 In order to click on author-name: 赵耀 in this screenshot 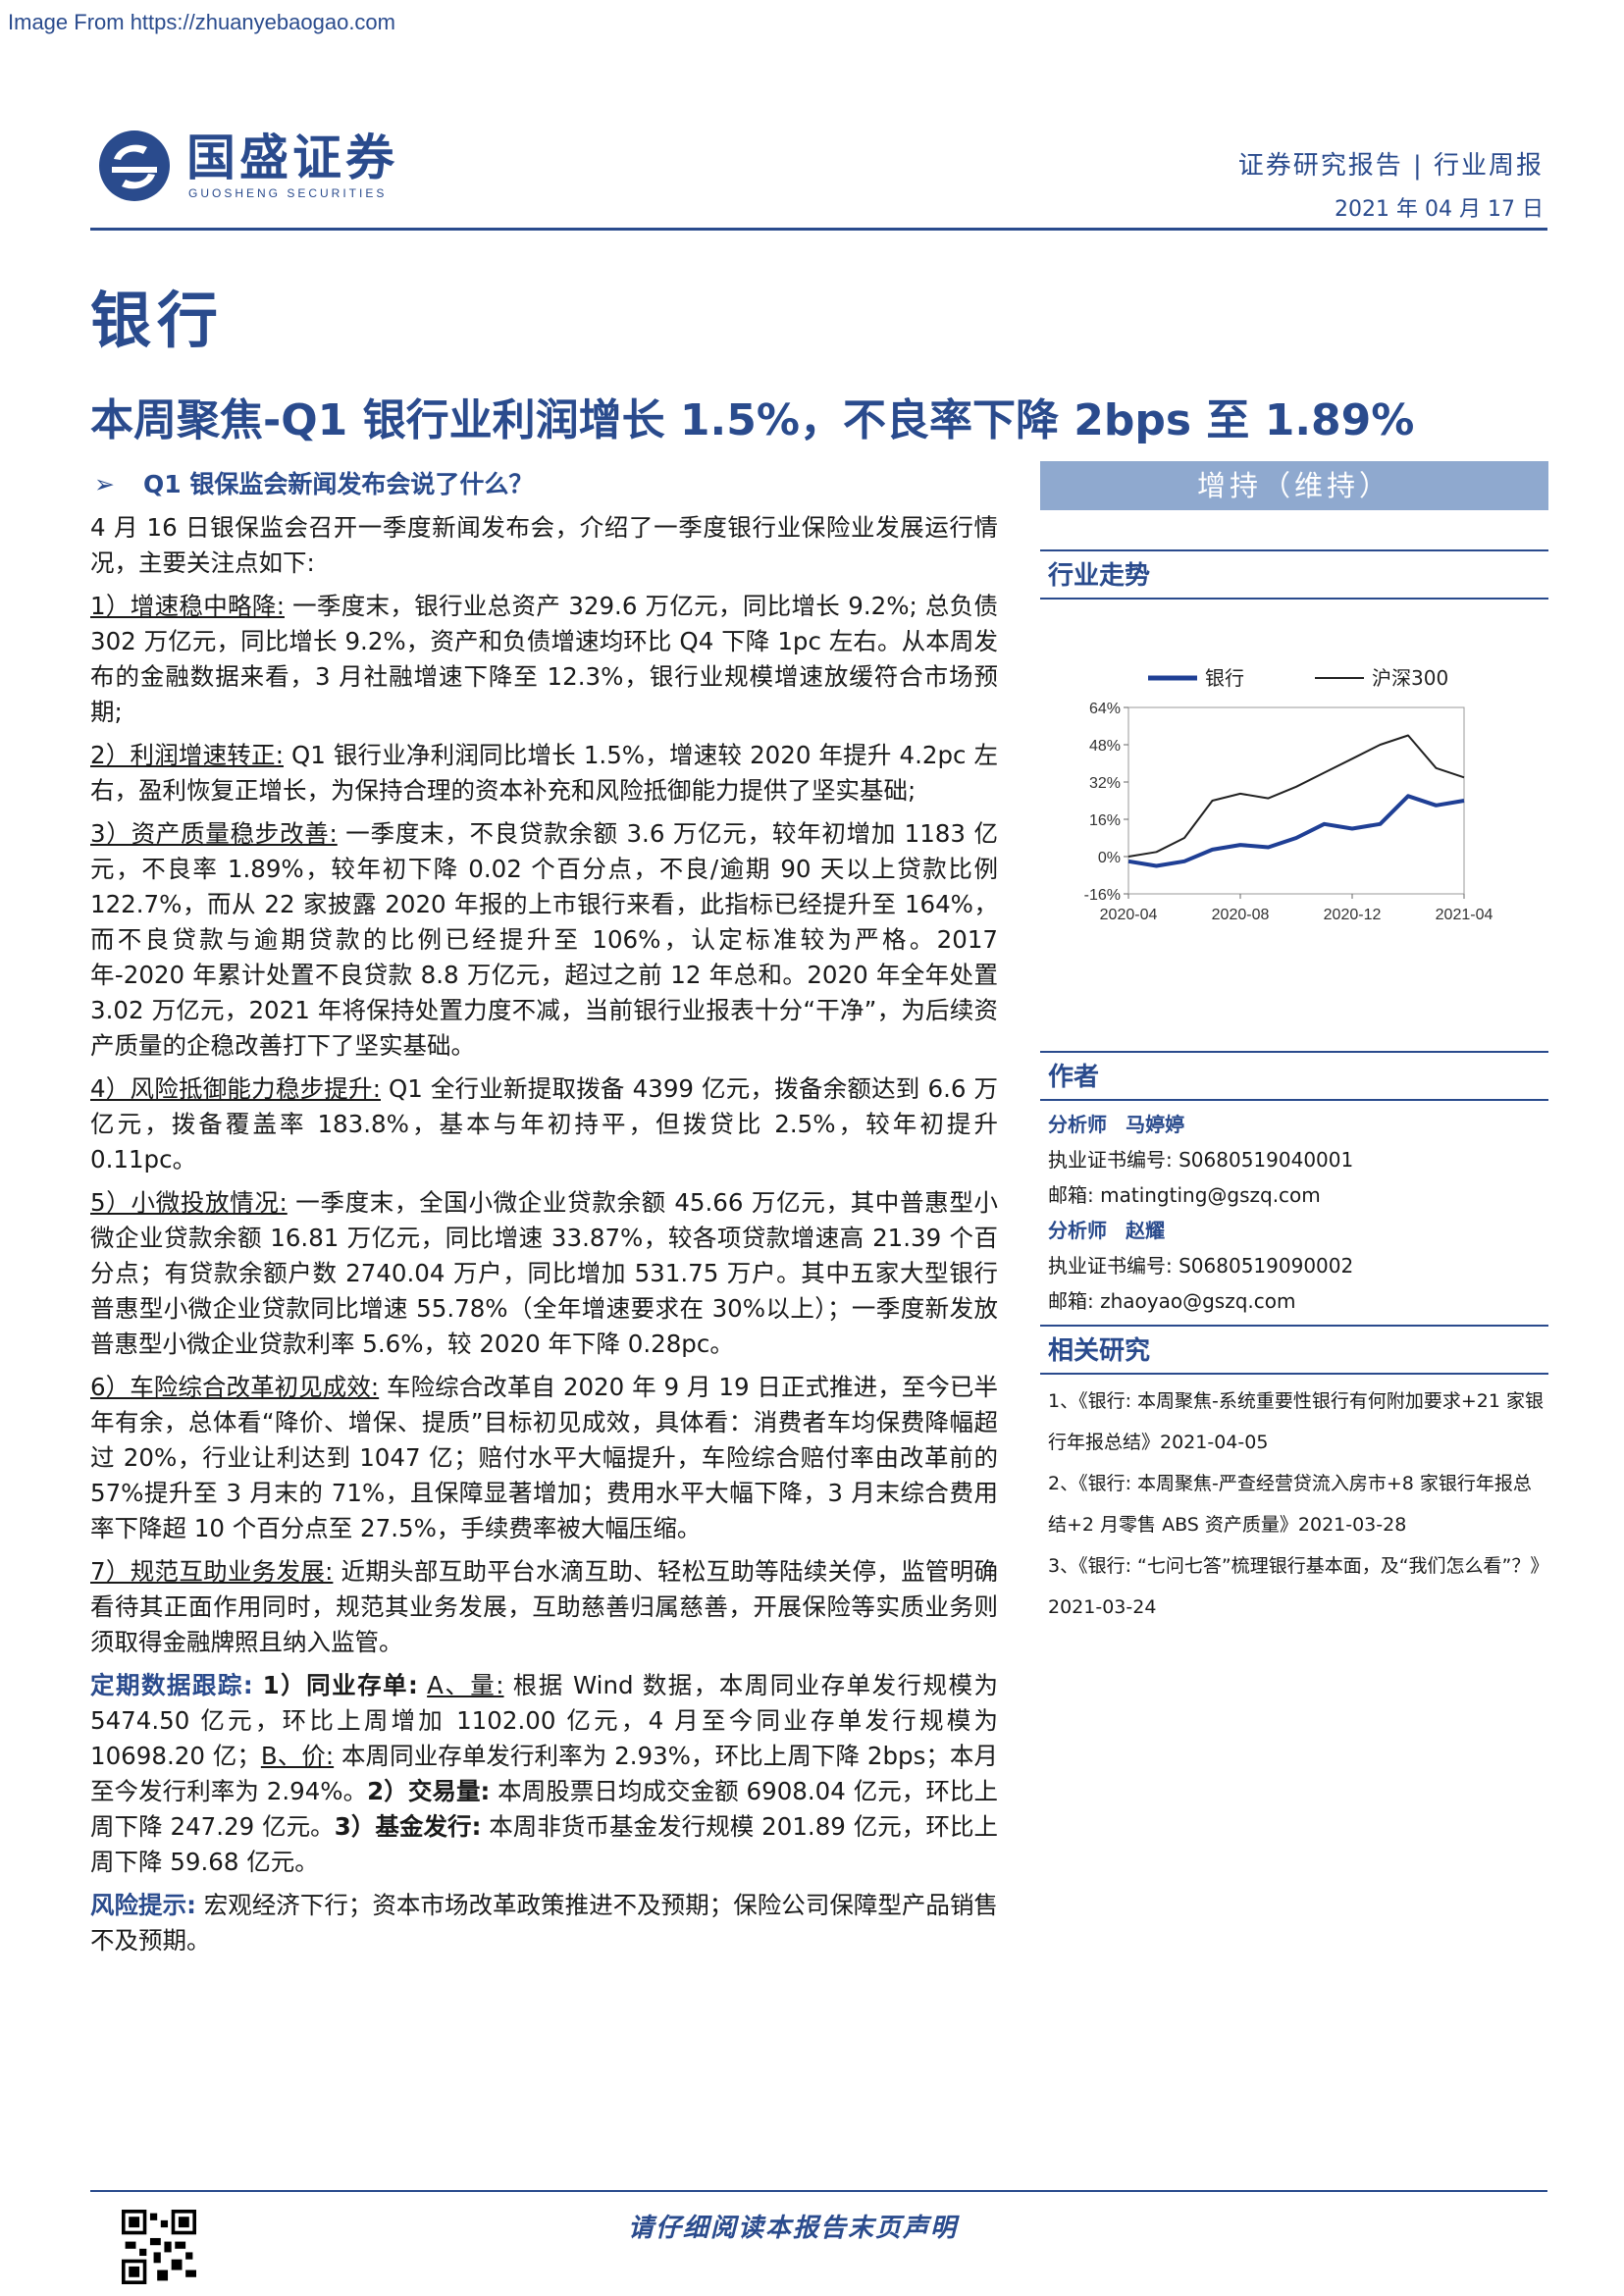, I will do `click(1146, 1230)`.